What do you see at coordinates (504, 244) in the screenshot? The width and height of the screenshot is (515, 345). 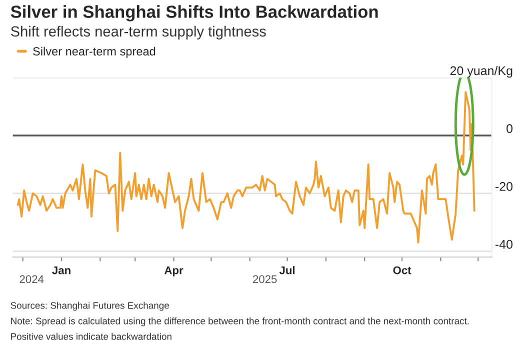 I see `y-tick-label: -40` at bounding box center [504, 244].